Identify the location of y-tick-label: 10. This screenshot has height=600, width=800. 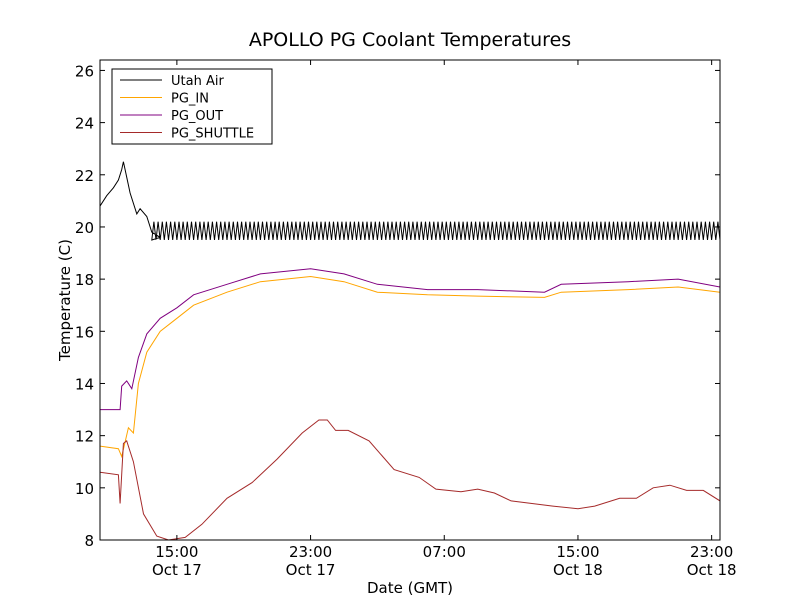
(84, 489).